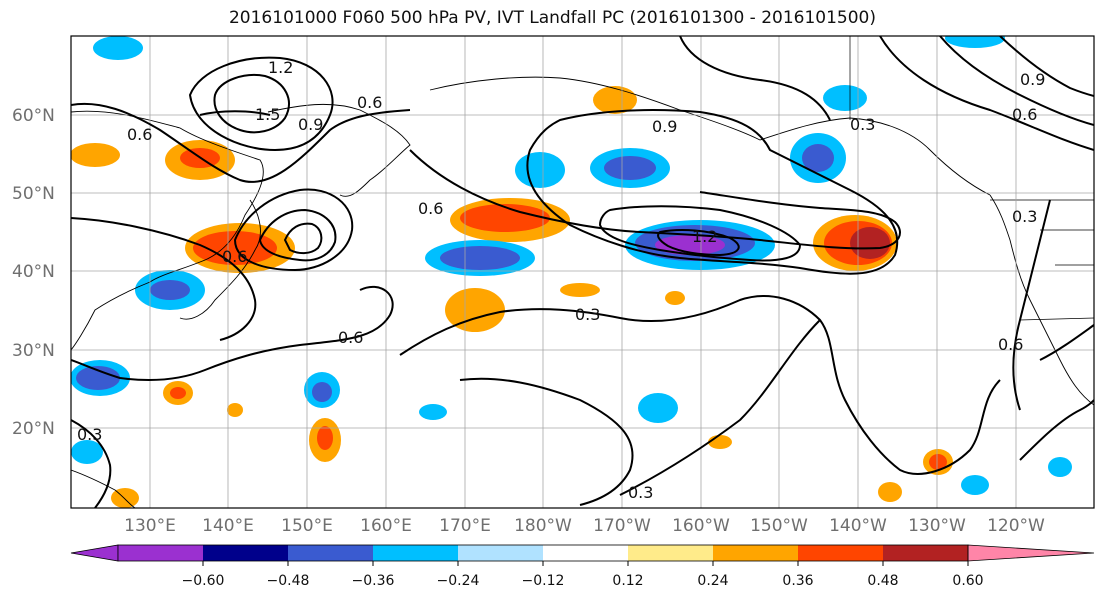 The height and width of the screenshot is (601, 1105). Describe the element at coordinates (543, 581) in the screenshot. I see `colorbar-tick-label: −0.12` at that location.